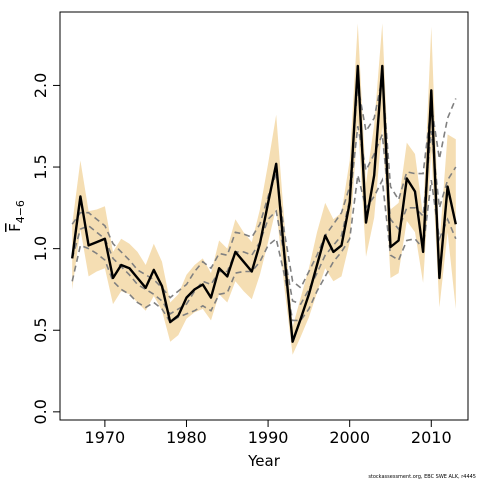 This screenshot has height=480, width=480. What do you see at coordinates (349, 437) in the screenshot?
I see `x-tick-label: 2000` at bounding box center [349, 437].